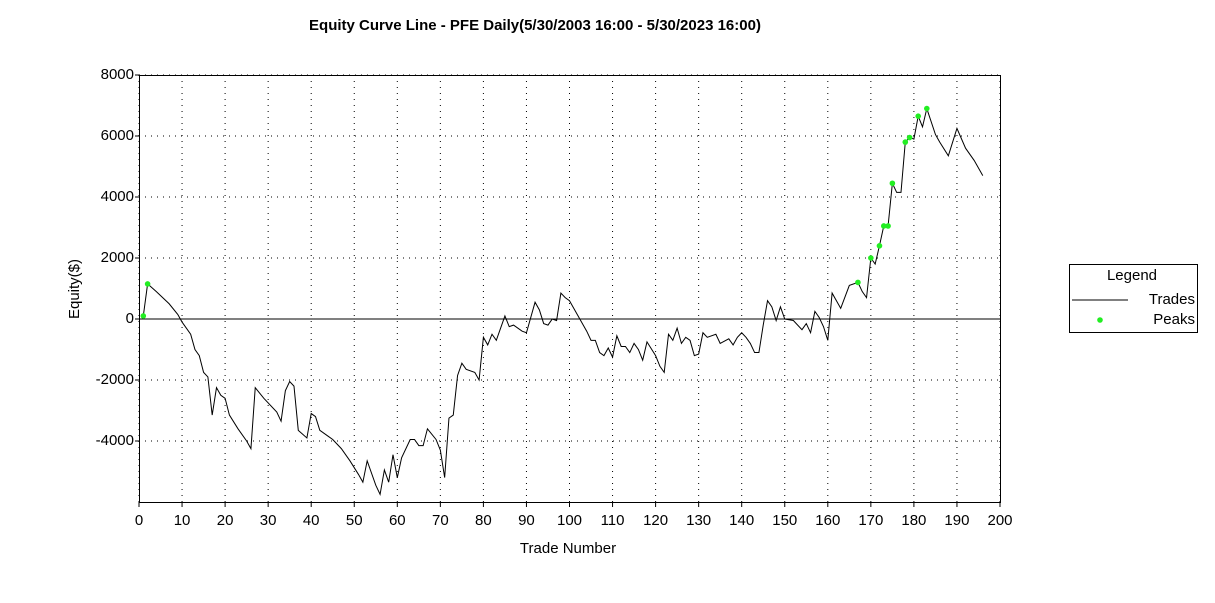 The image size is (1215, 603). What do you see at coordinates (655, 520) in the screenshot?
I see `x-tick-label: 120` at bounding box center [655, 520].